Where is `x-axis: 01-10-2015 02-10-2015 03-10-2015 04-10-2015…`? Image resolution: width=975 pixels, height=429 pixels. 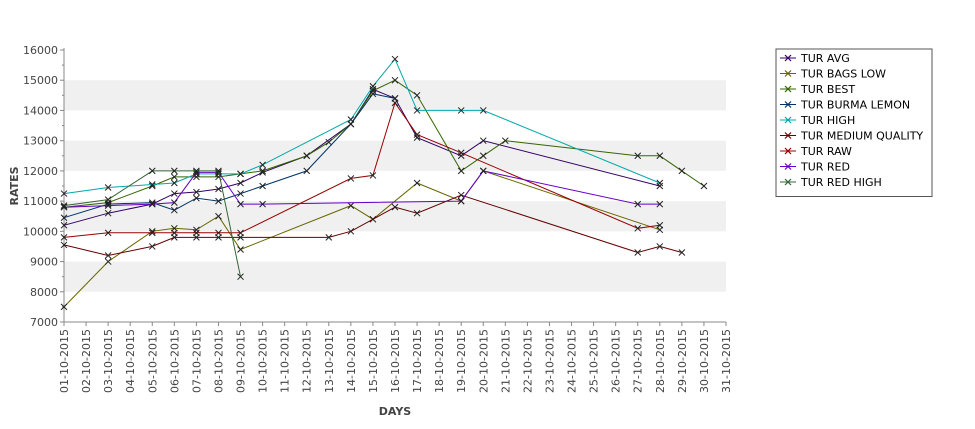
x-axis: 01-10-2015 02-10-2015 03-10-2015 04-10-2015… is located at coordinates (395, 357).